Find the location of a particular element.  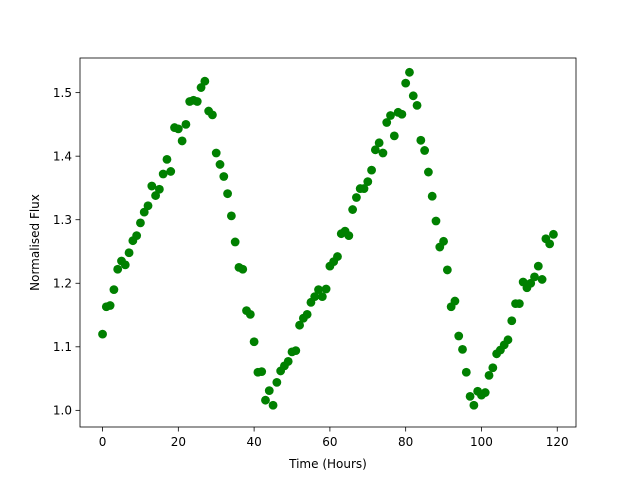

x-tick-label: 0 is located at coordinates (103, 442).